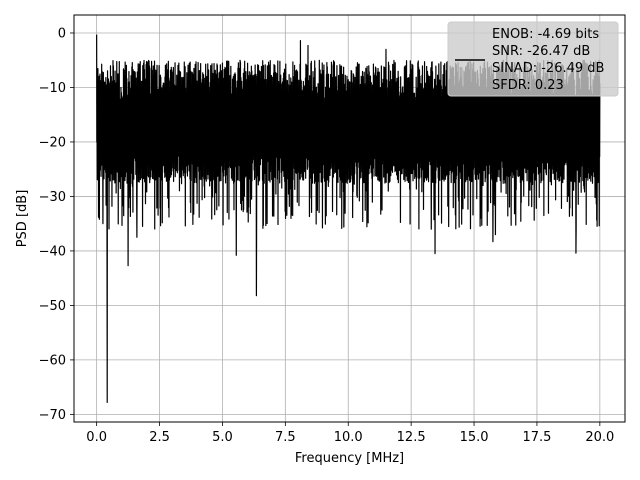  Describe the element at coordinates (548, 68) in the screenshot. I see `legend-line-sinad: SINAD: -26.49 dB` at that location.